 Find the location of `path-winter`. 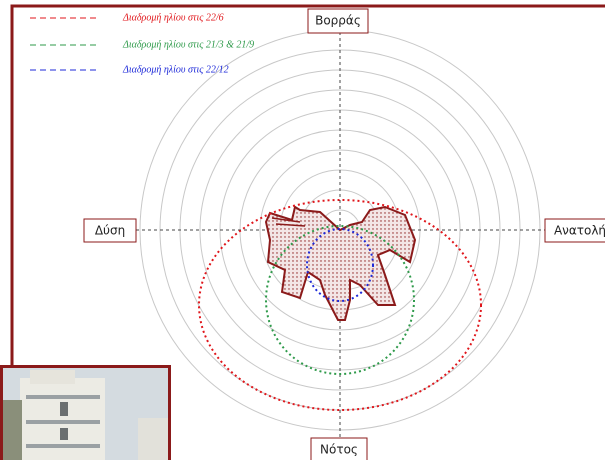

path-winter is located at coordinates (340, 265).